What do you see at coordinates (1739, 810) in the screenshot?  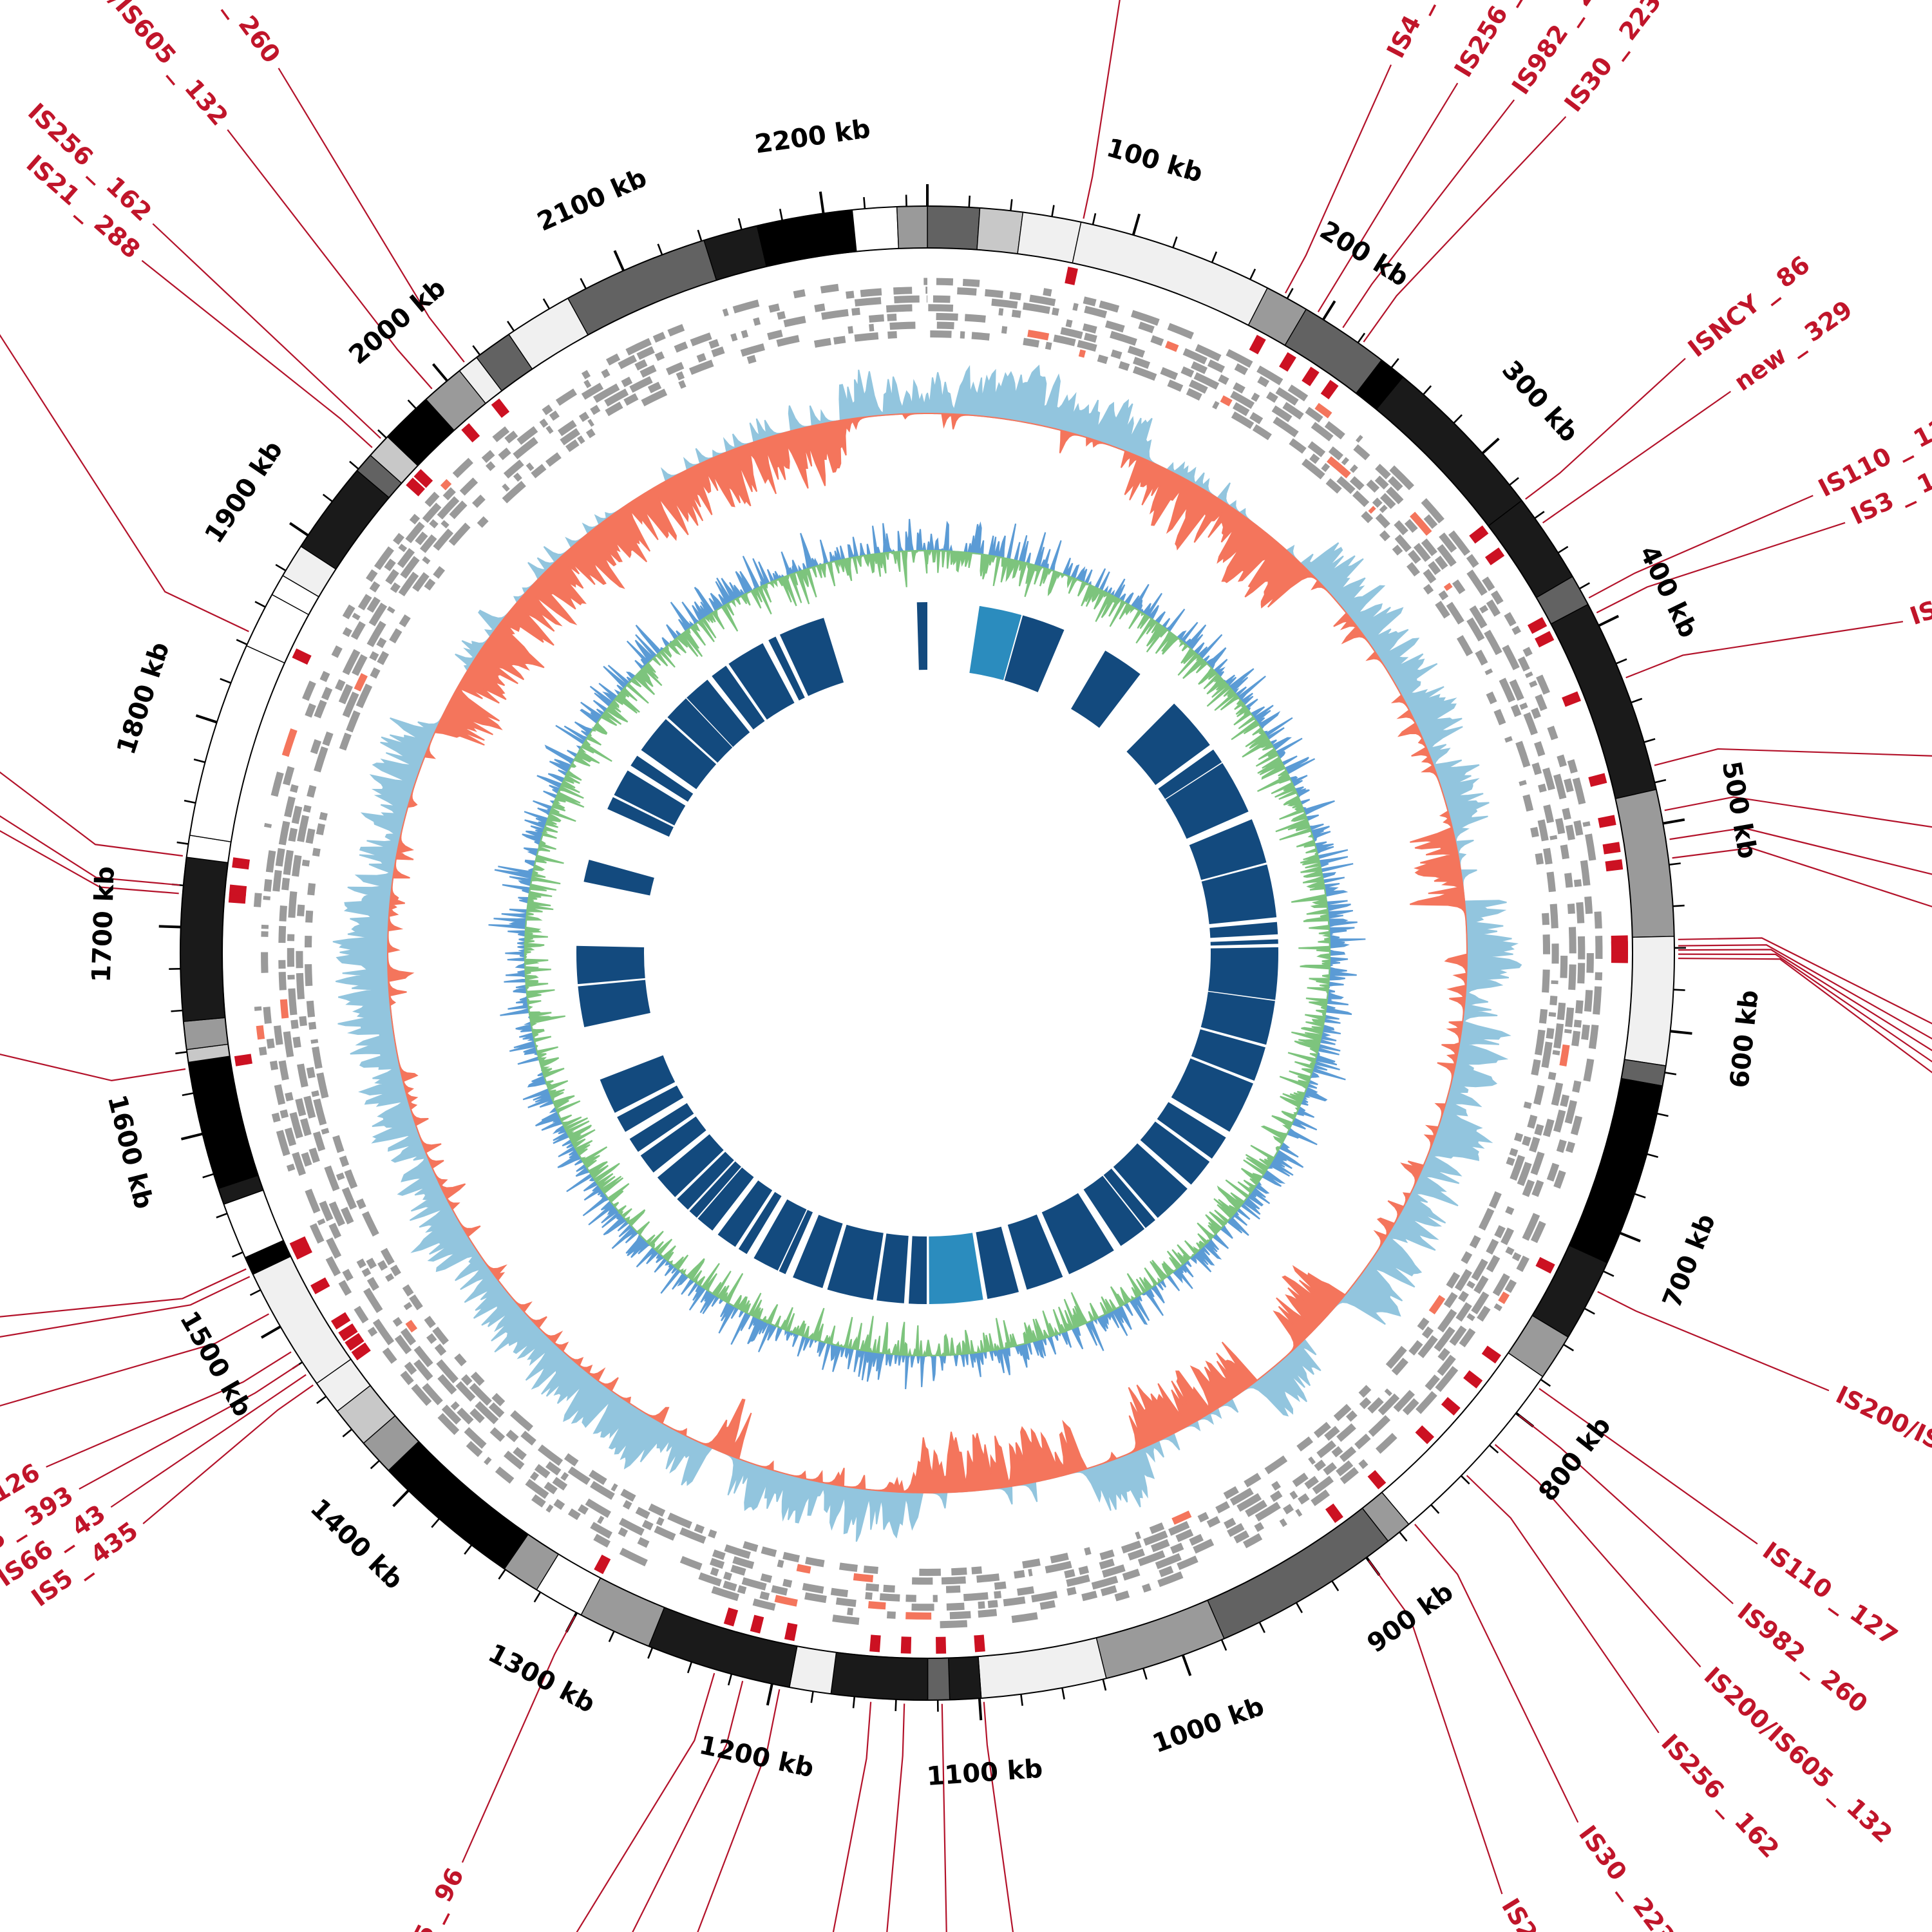 I see `axis-tick-label: 500 kb` at bounding box center [1739, 810].